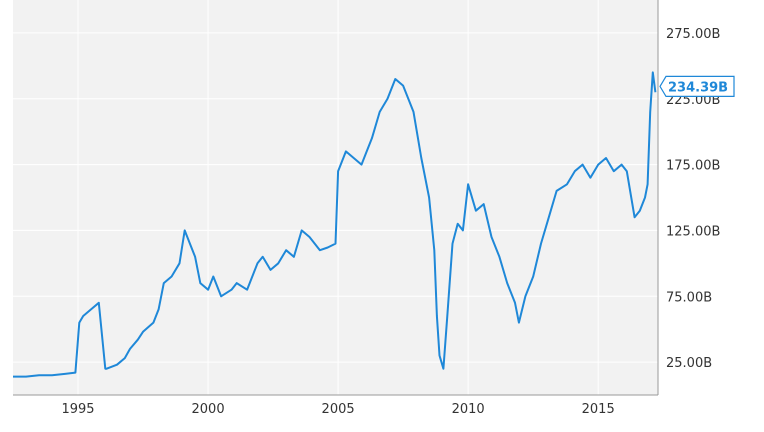 Image resolution: width=764 pixels, height=432 pixels. What do you see at coordinates (338, 409) in the screenshot?
I see `x-tick-label: 2005` at bounding box center [338, 409].